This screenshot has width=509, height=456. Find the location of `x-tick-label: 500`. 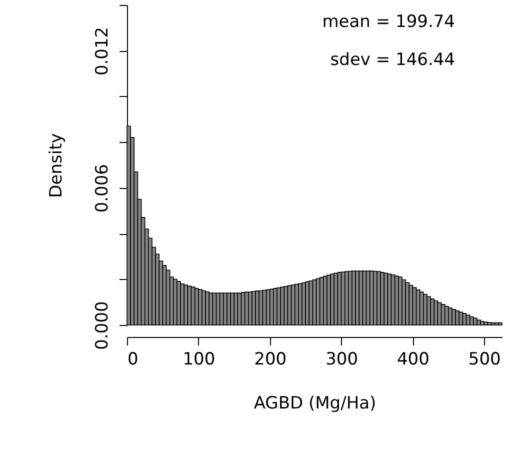

x-tick-label: 500 is located at coordinates (484, 360).